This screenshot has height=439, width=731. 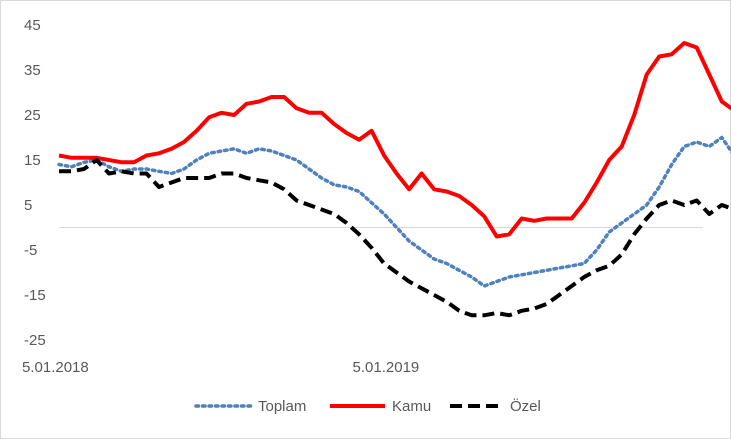 What do you see at coordinates (35, 340) in the screenshot?
I see `y-tick-label: -25` at bounding box center [35, 340].